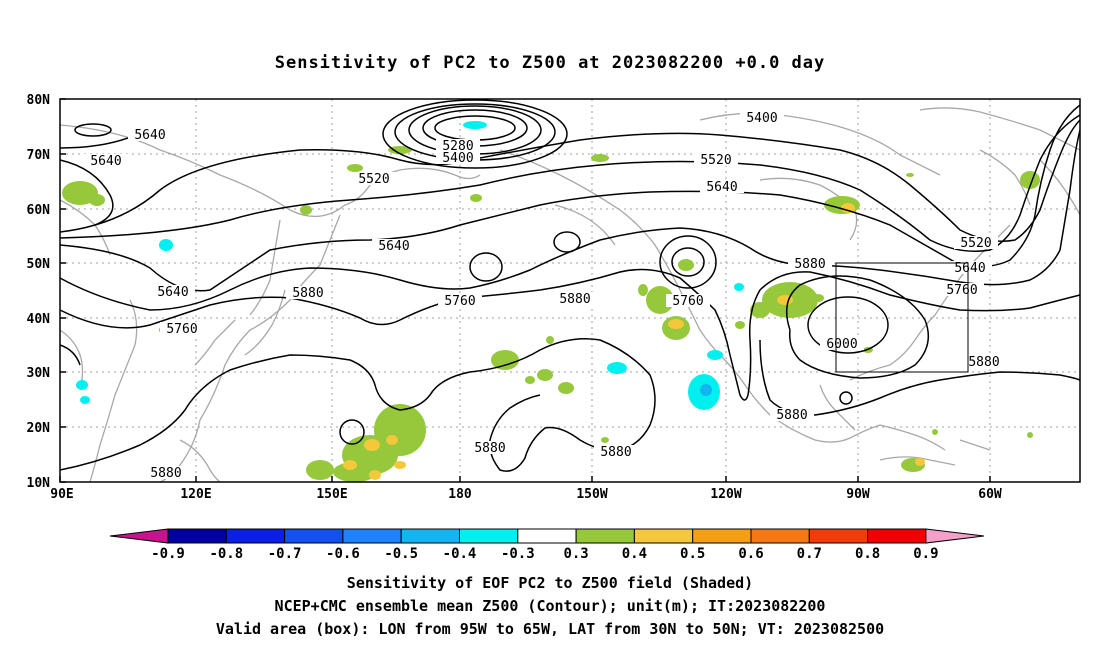 The image size is (1100, 650). What do you see at coordinates (343, 554) in the screenshot?
I see `colorbar-label: -0.6` at bounding box center [343, 554].